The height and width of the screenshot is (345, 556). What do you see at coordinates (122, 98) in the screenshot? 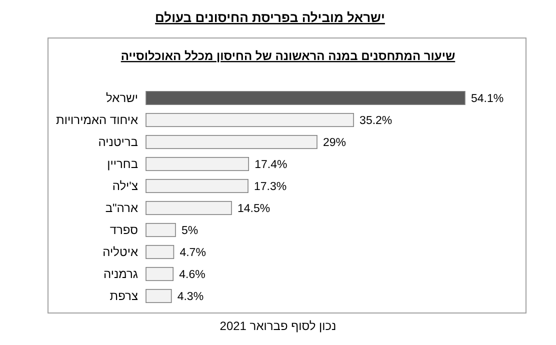
I see `y-tick-label: ישראל` at bounding box center [122, 98].